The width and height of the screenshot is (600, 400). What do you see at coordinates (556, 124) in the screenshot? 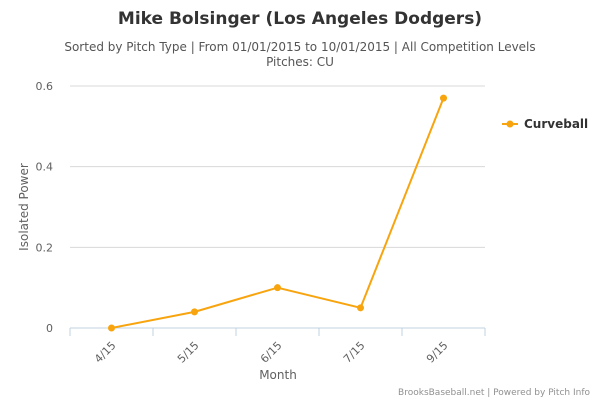
I see `legend-label-curveball: Curveball` at bounding box center [556, 124].